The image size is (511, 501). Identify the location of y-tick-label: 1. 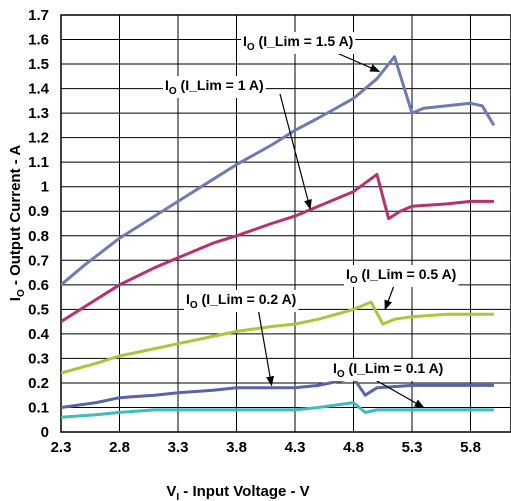
(45, 187).